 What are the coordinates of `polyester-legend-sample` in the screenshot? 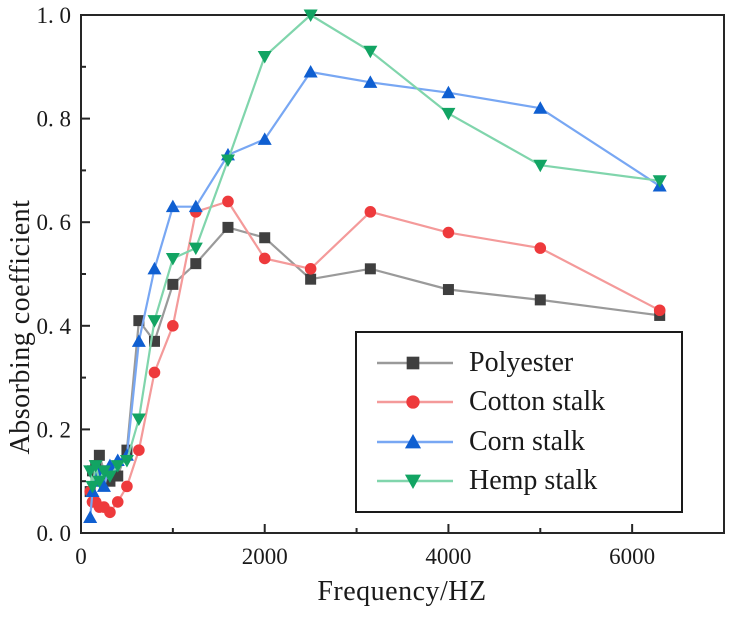 It's located at (415, 362).